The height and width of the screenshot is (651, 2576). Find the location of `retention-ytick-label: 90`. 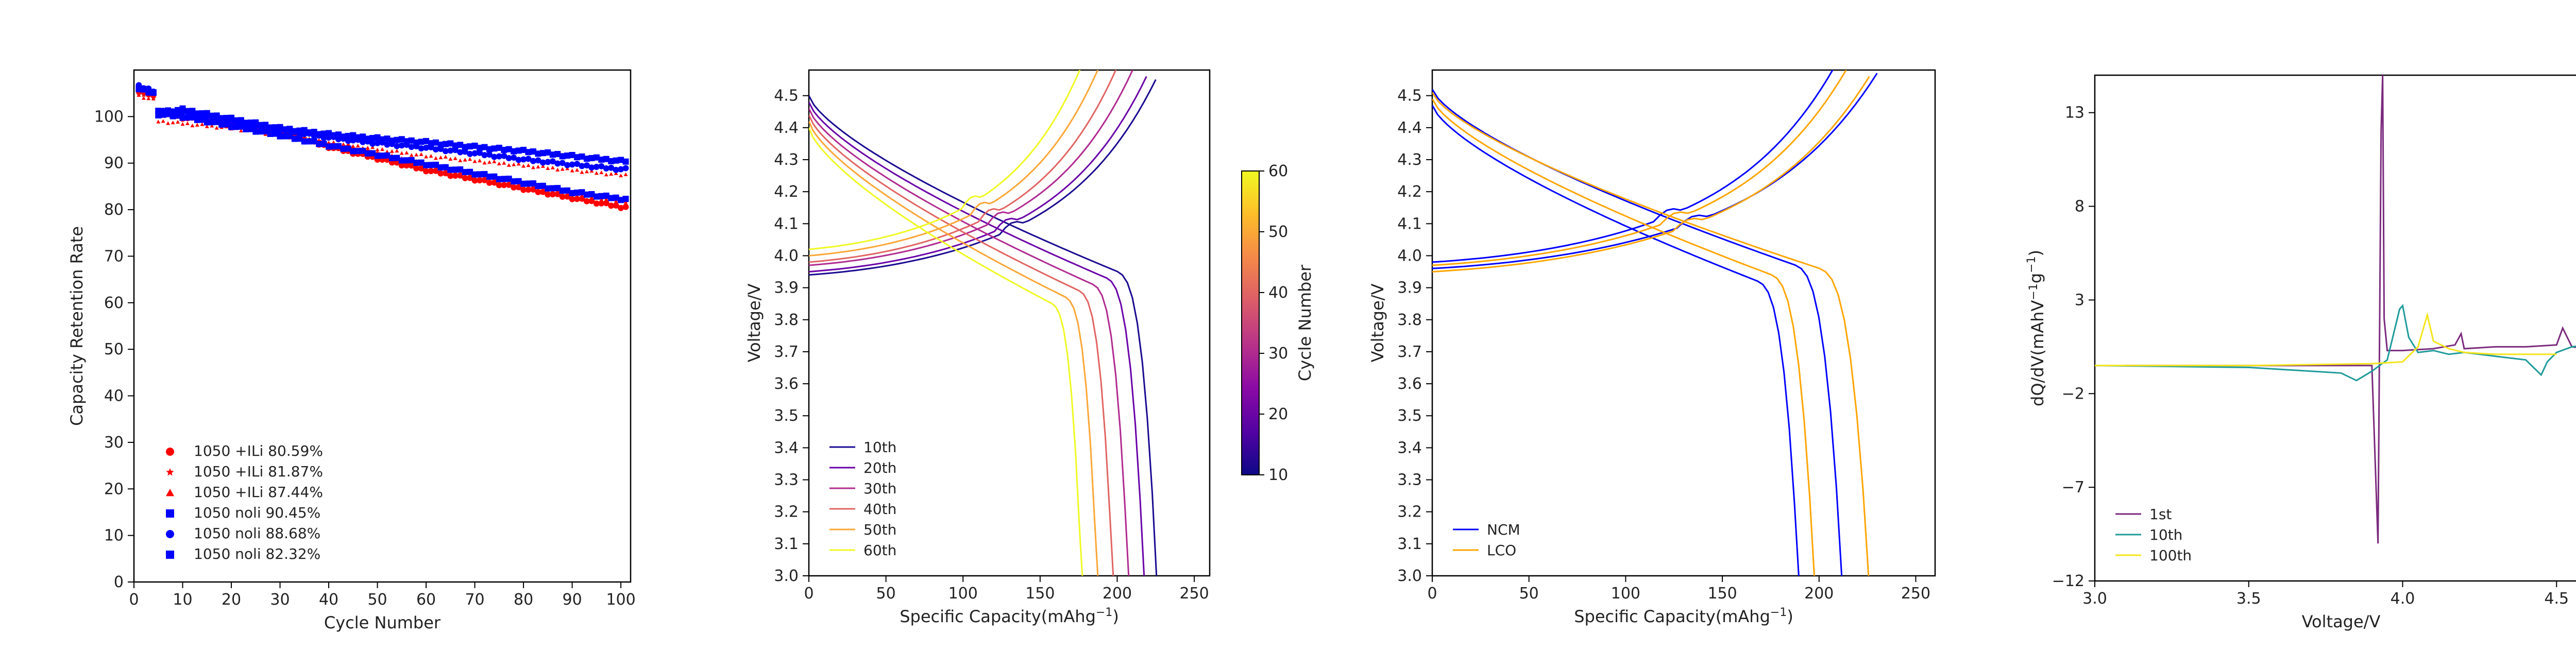

retention-ytick-label: 90 is located at coordinates (114, 164).